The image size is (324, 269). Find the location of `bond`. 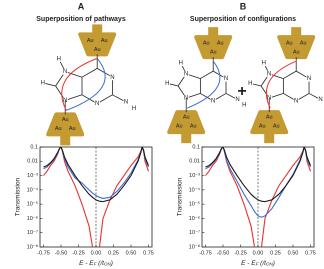

bond is located at coordinates (89, 73).